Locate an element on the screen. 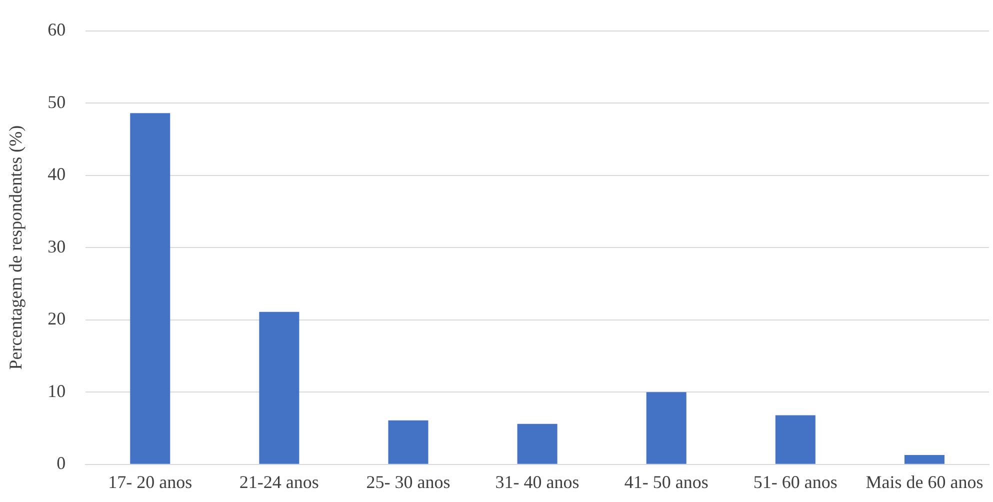 The height and width of the screenshot is (502, 993). y-tick-label: 60 is located at coordinates (57, 30).